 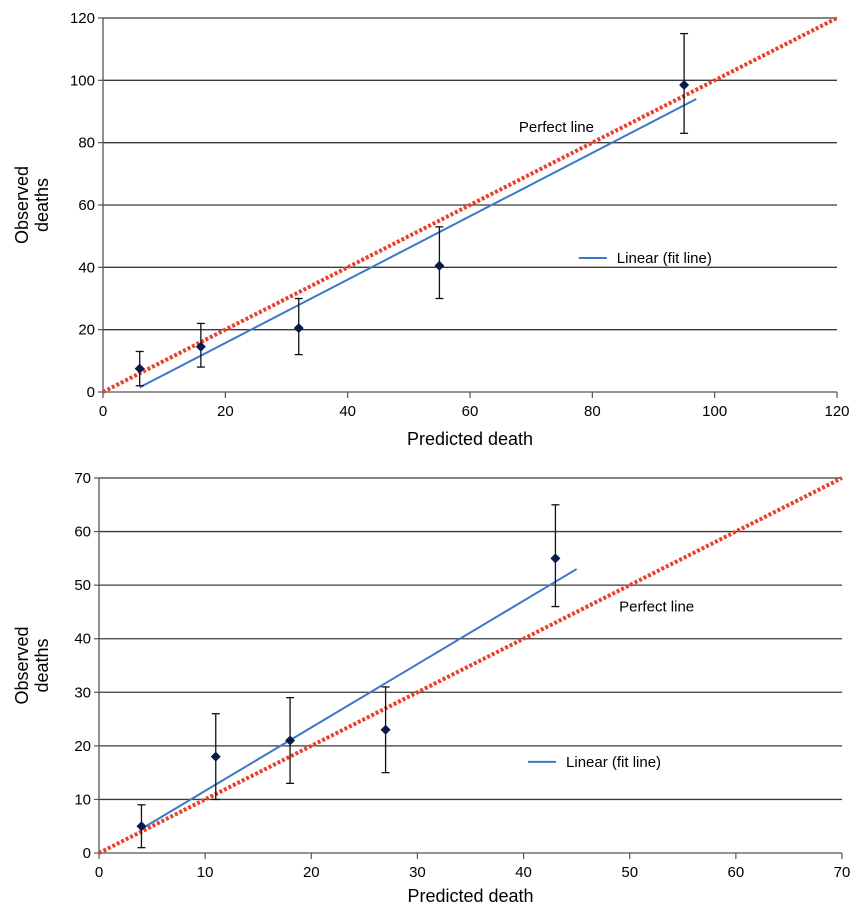 What do you see at coordinates (82, 478) in the screenshot?
I see `y-tick-label: 70` at bounding box center [82, 478].